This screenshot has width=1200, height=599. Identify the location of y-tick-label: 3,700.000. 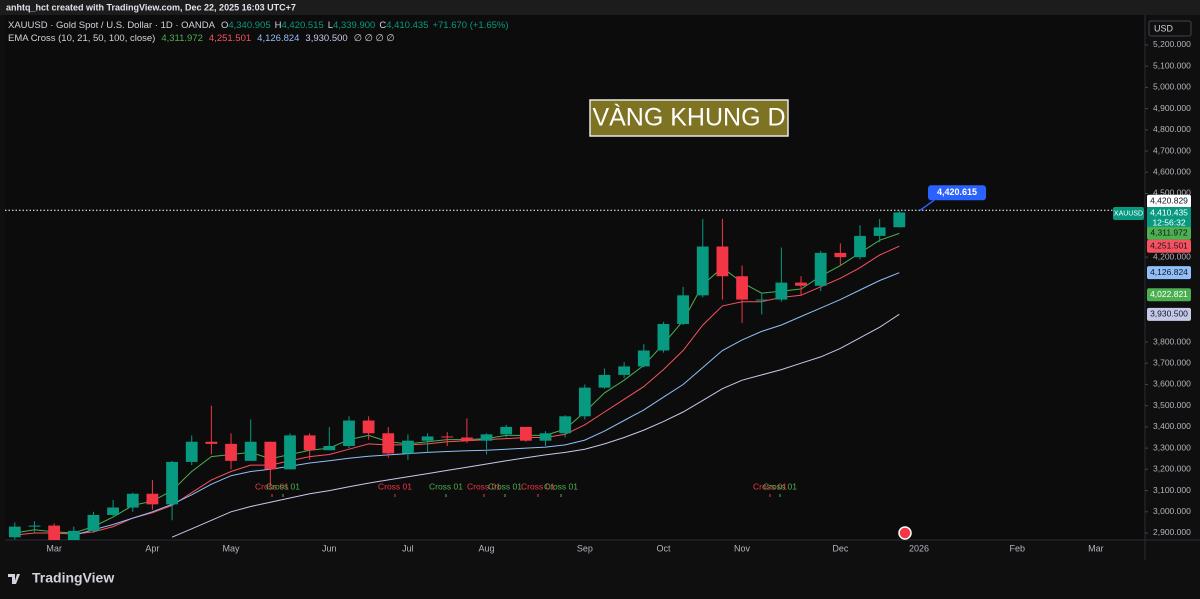
(1172, 362).